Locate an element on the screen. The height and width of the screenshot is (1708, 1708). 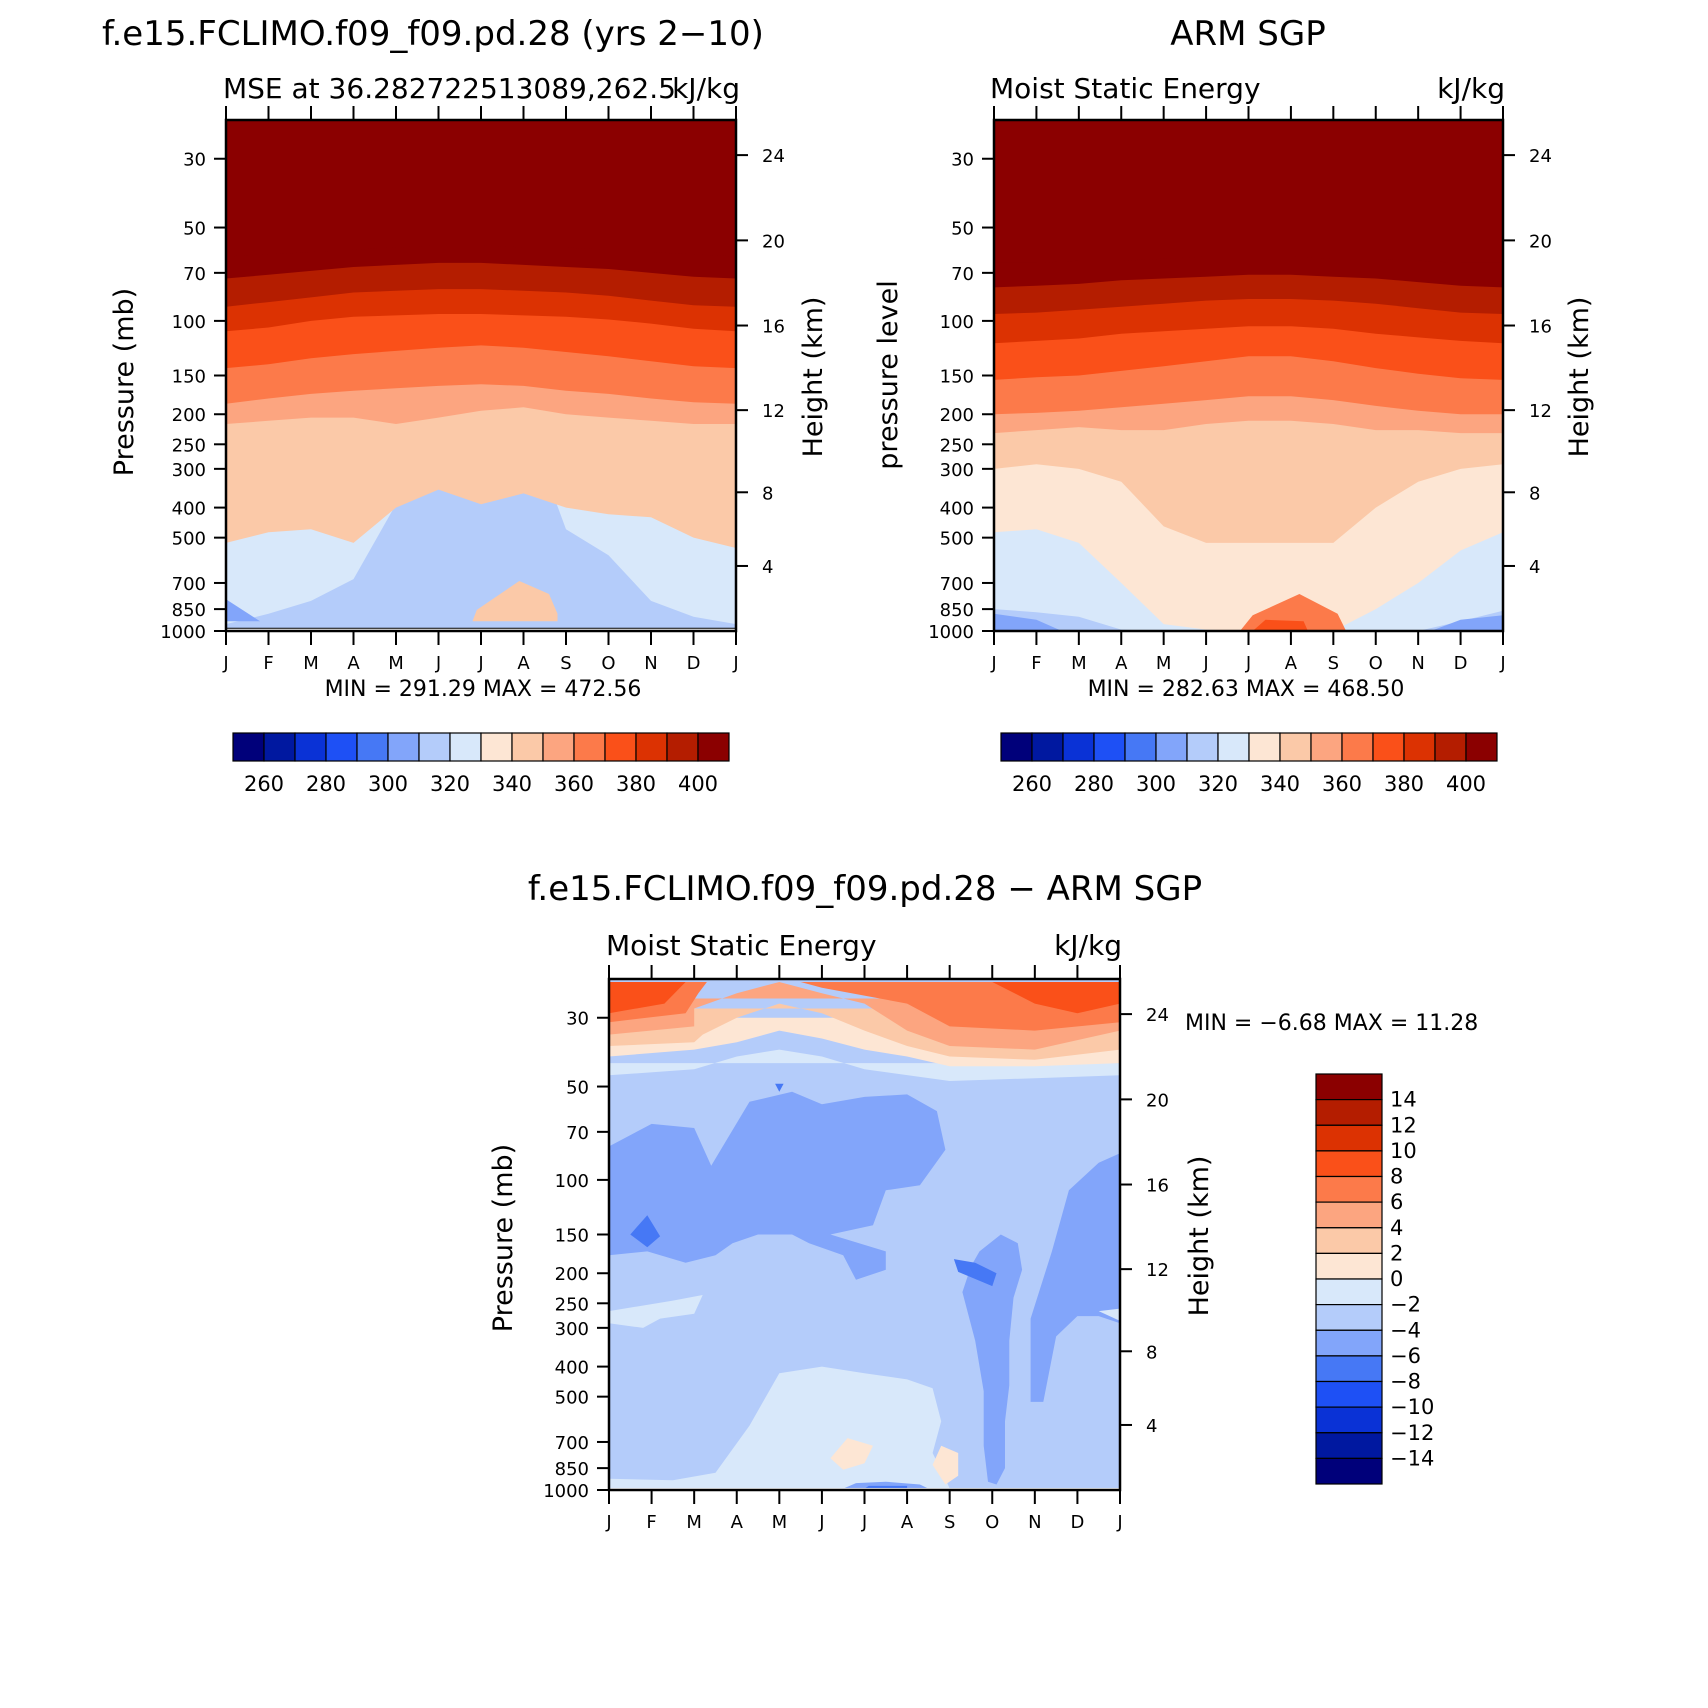
obs-colorbar-label: 280 is located at coordinates (1094, 784).